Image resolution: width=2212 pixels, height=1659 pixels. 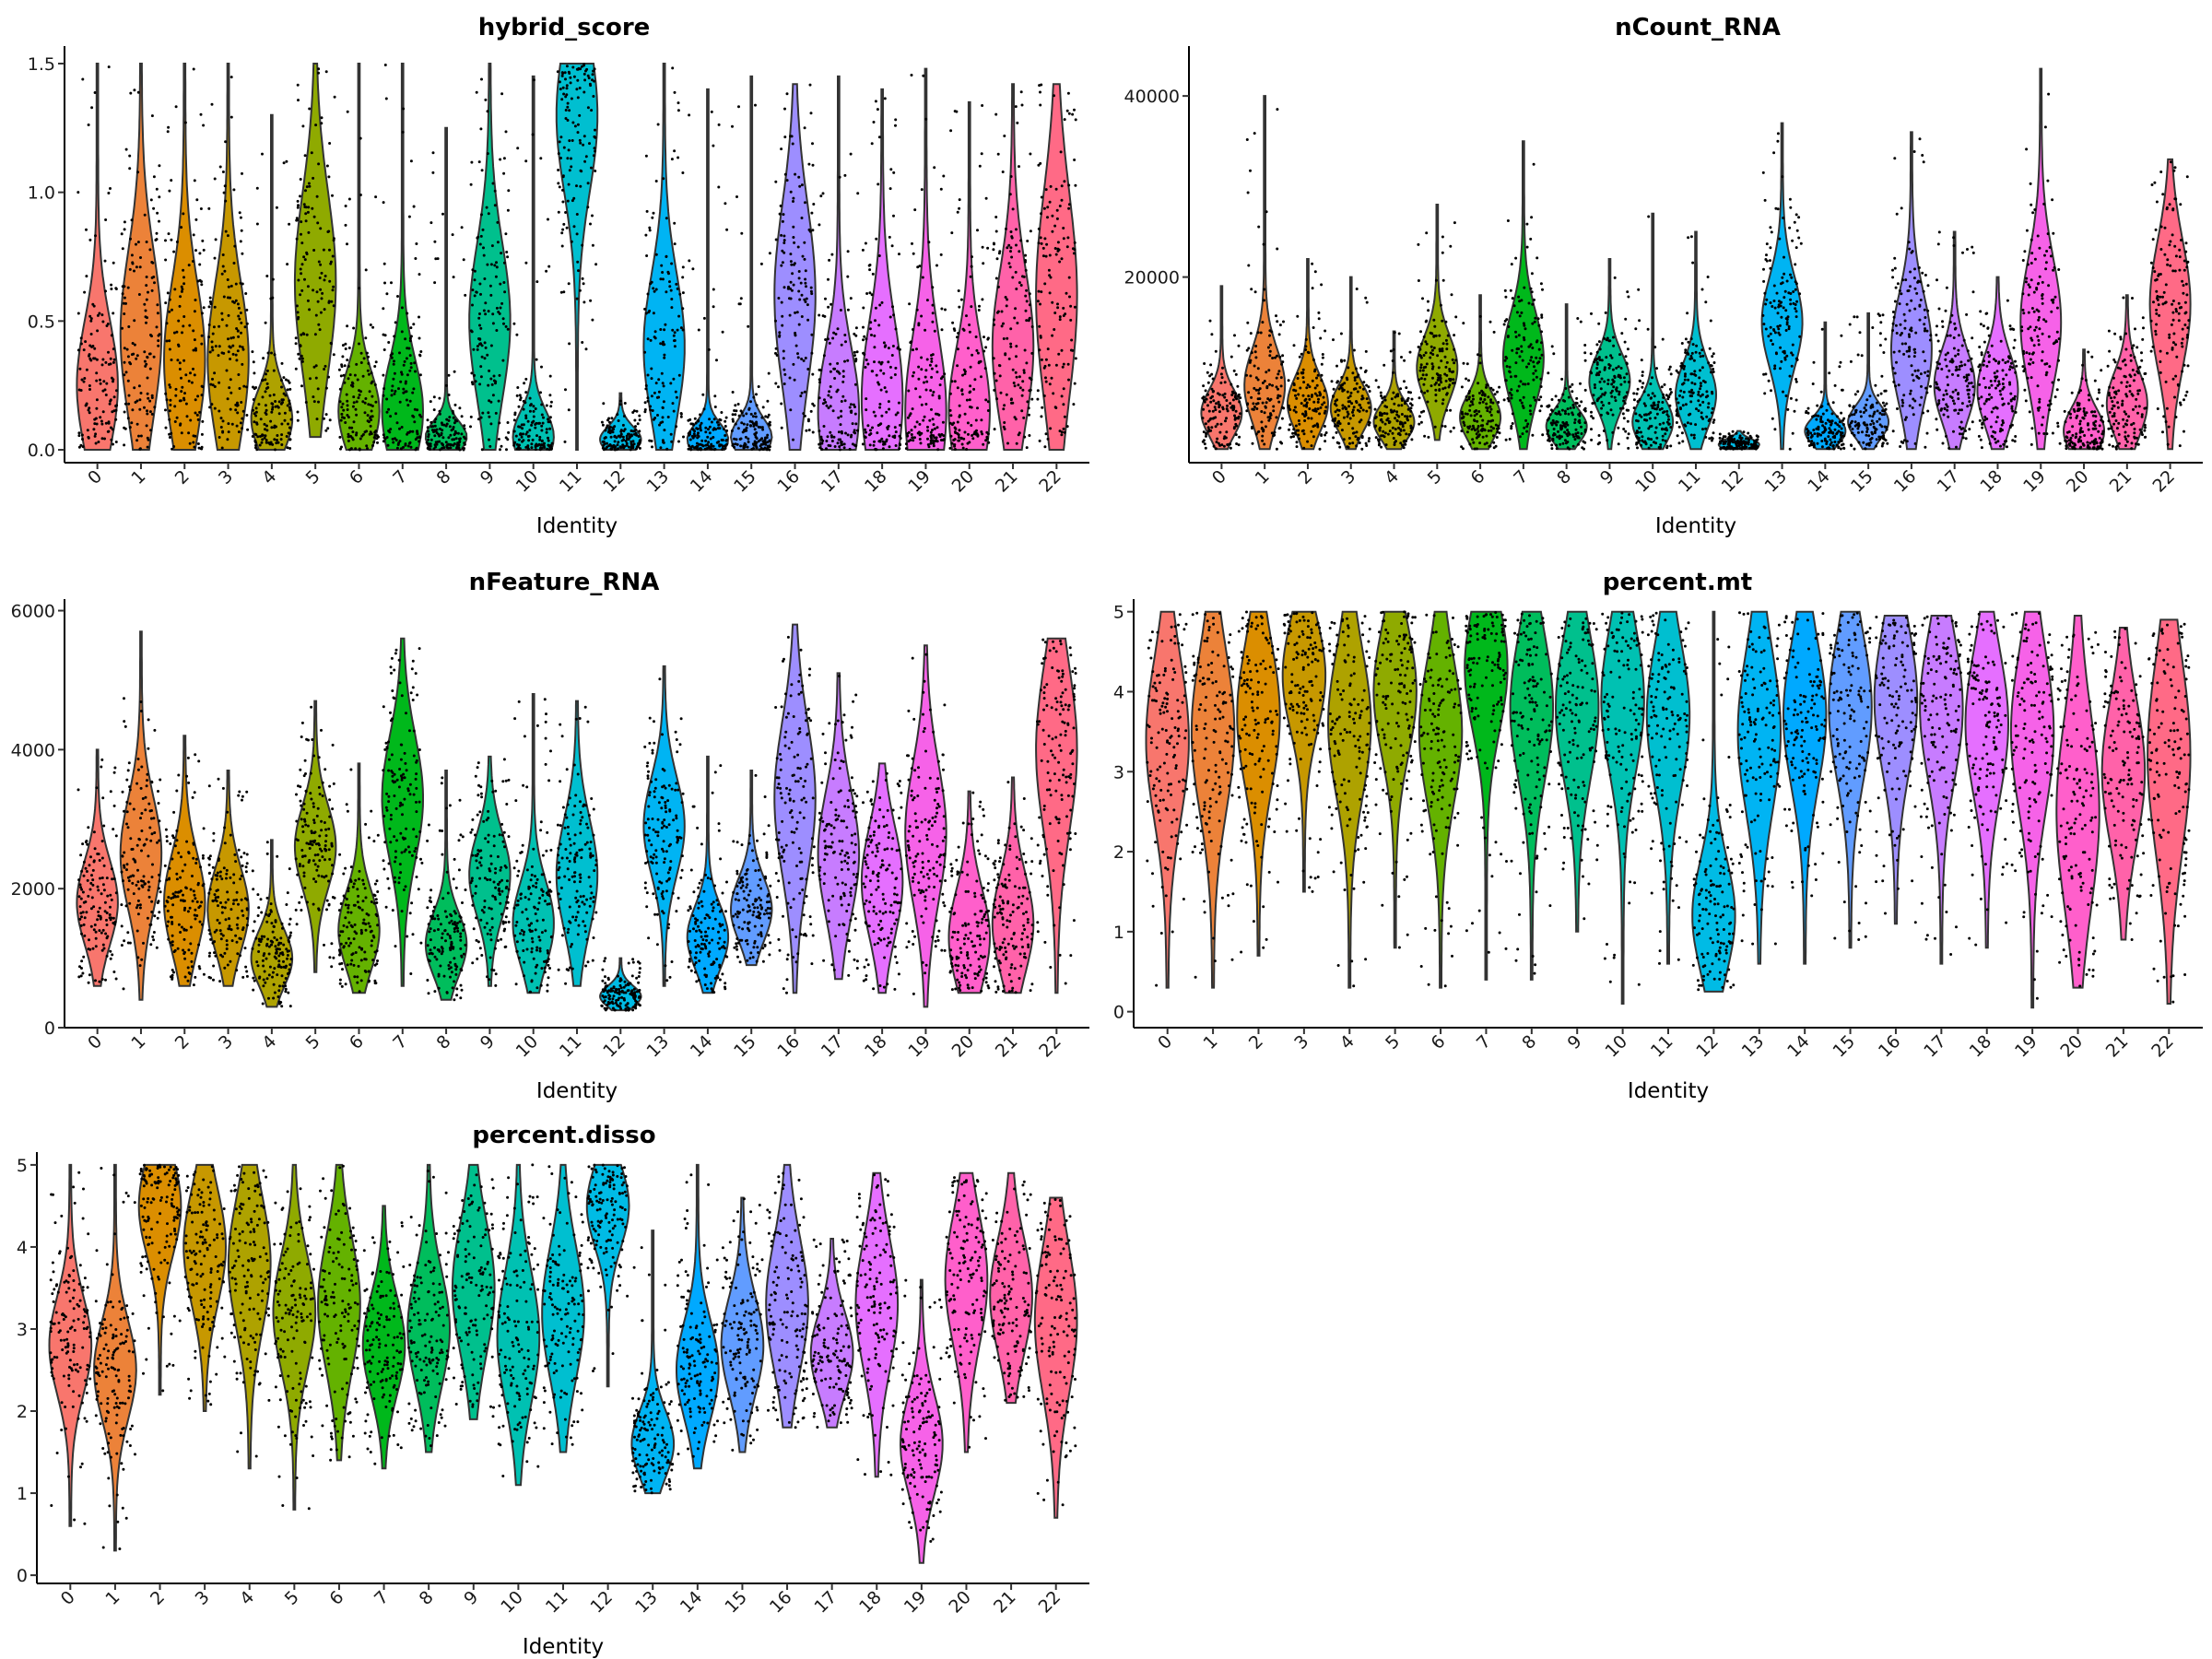 I want to click on y-tick-label: 1, so click(x=1118, y=933).